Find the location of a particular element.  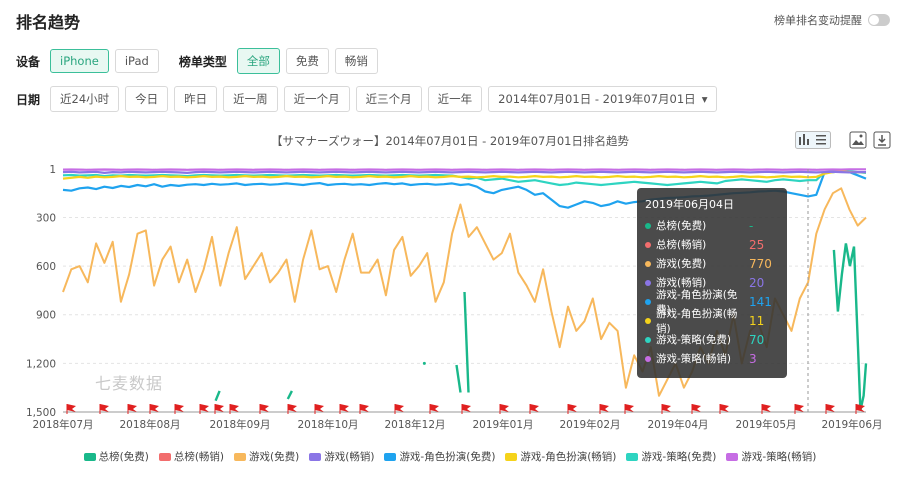

rank-alert-toggle is located at coordinates (879, 20).